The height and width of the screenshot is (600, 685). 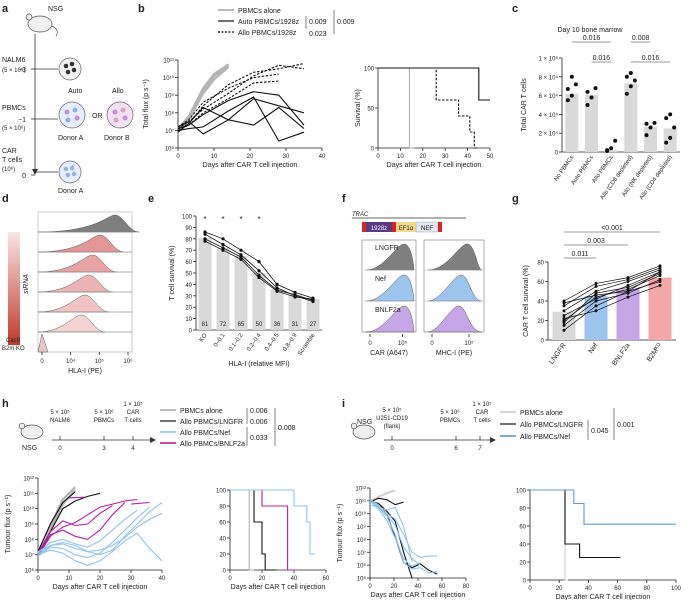 What do you see at coordinates (272, 342) in the screenshot?
I see `e-category-label-4: 0.4–0.5` at bounding box center [272, 342].